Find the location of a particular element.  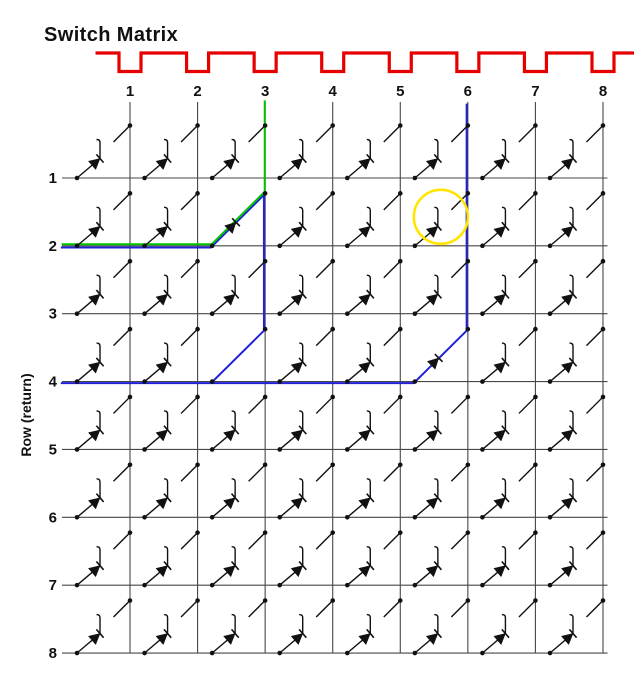

switch-cell-r8-c8 is located at coordinates (576, 627).